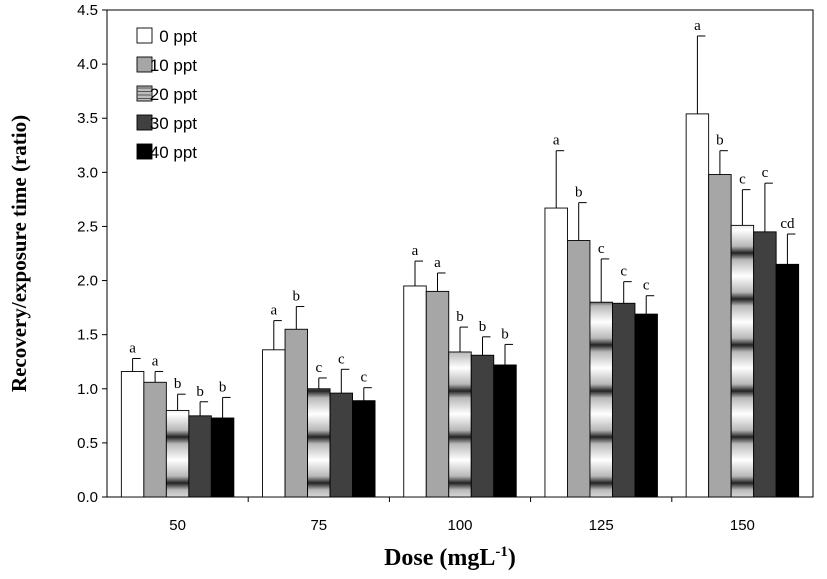 The height and width of the screenshot is (579, 827). What do you see at coordinates (19, 253) in the screenshot?
I see `y-axis-title: Recovery/exposure time (ratio)` at bounding box center [19, 253].